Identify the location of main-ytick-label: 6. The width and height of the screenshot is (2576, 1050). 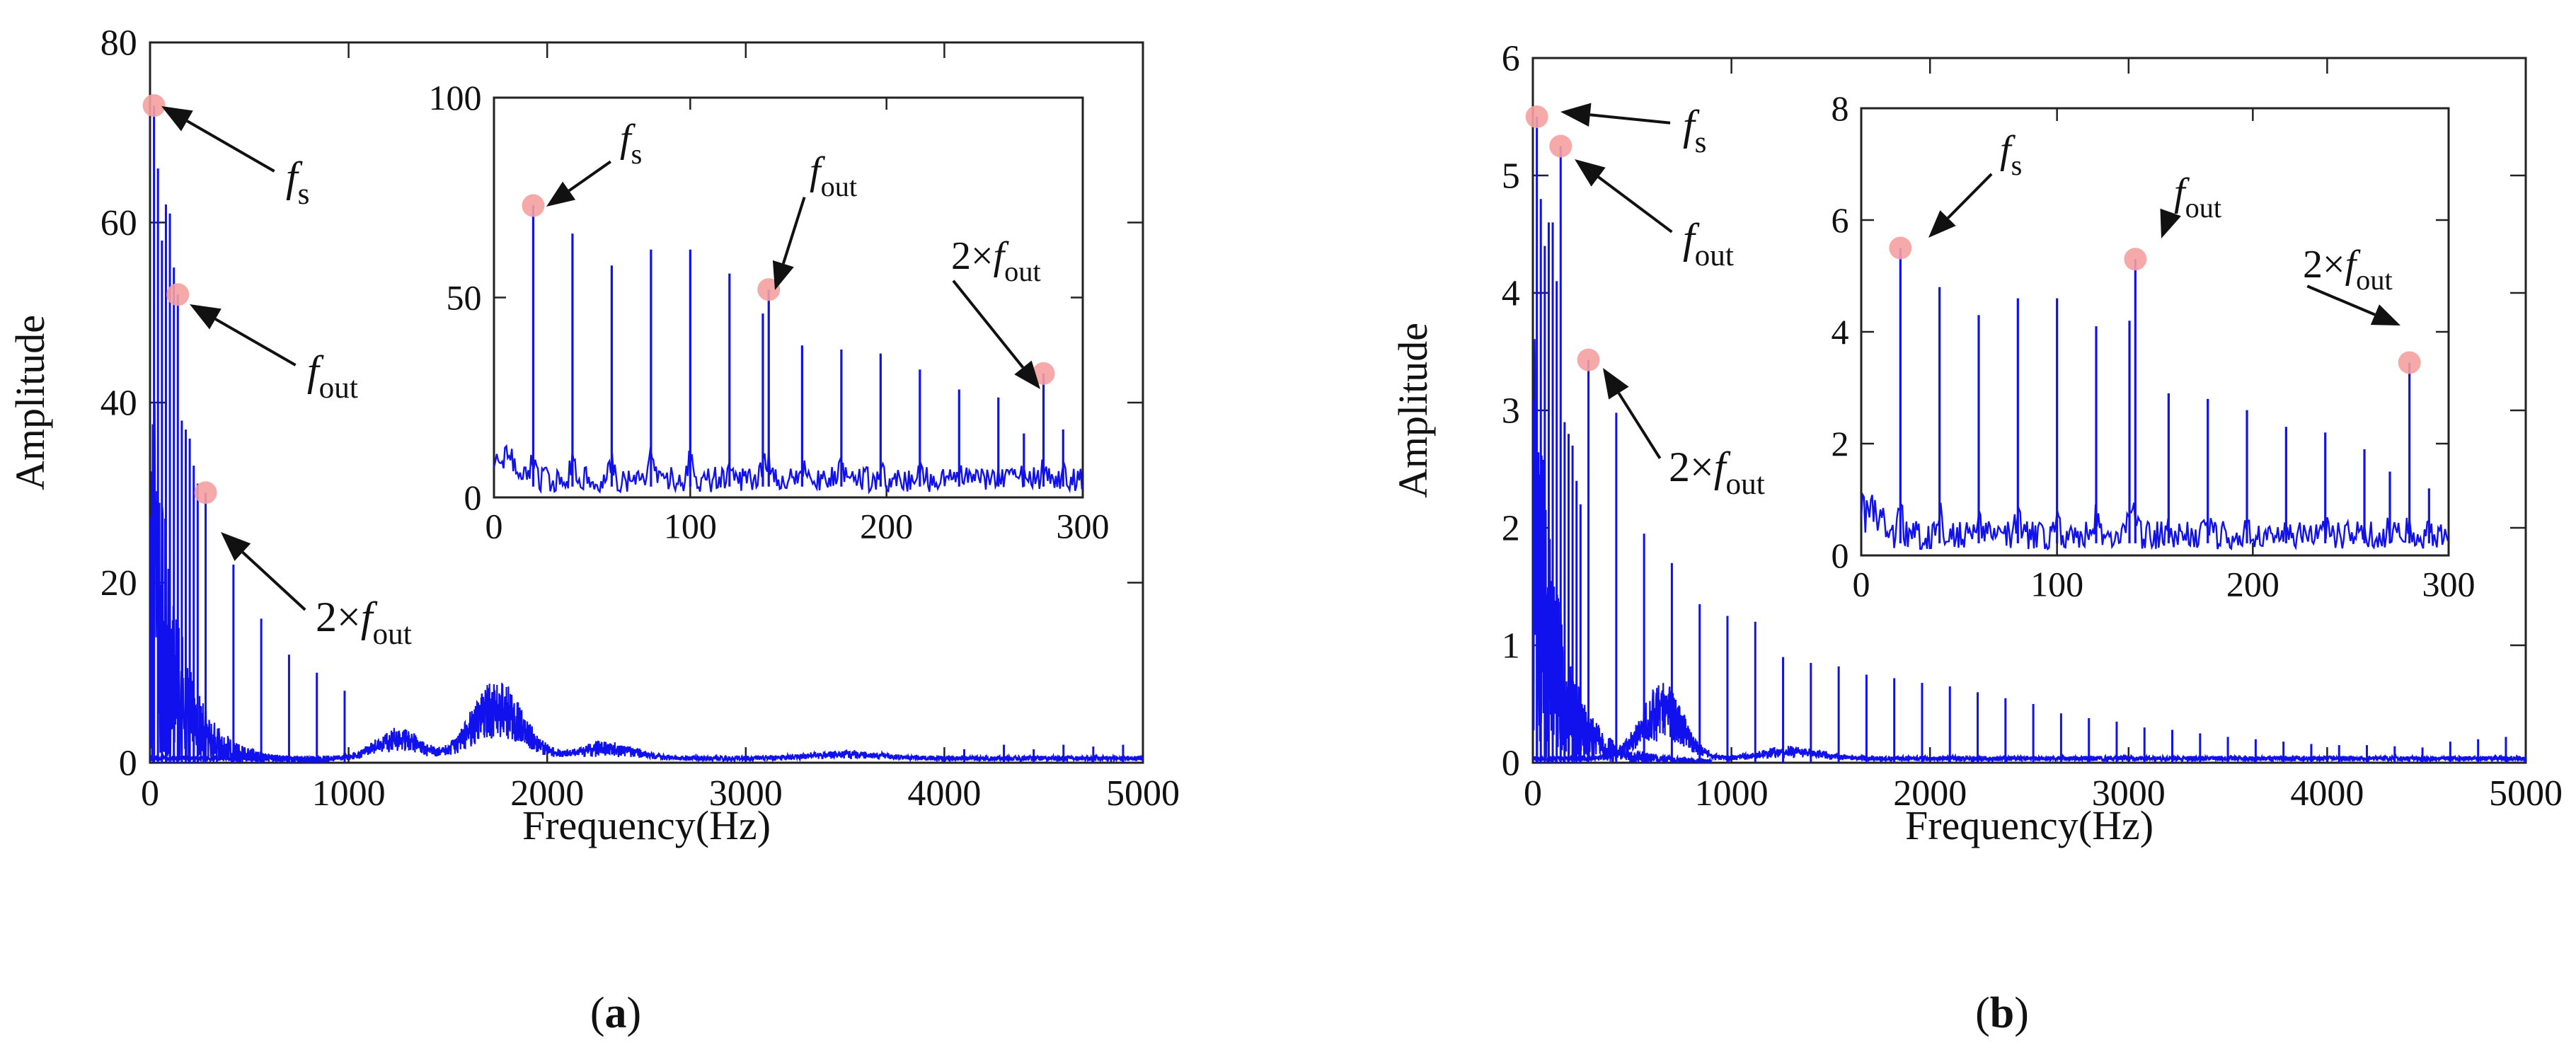
(1511, 59).